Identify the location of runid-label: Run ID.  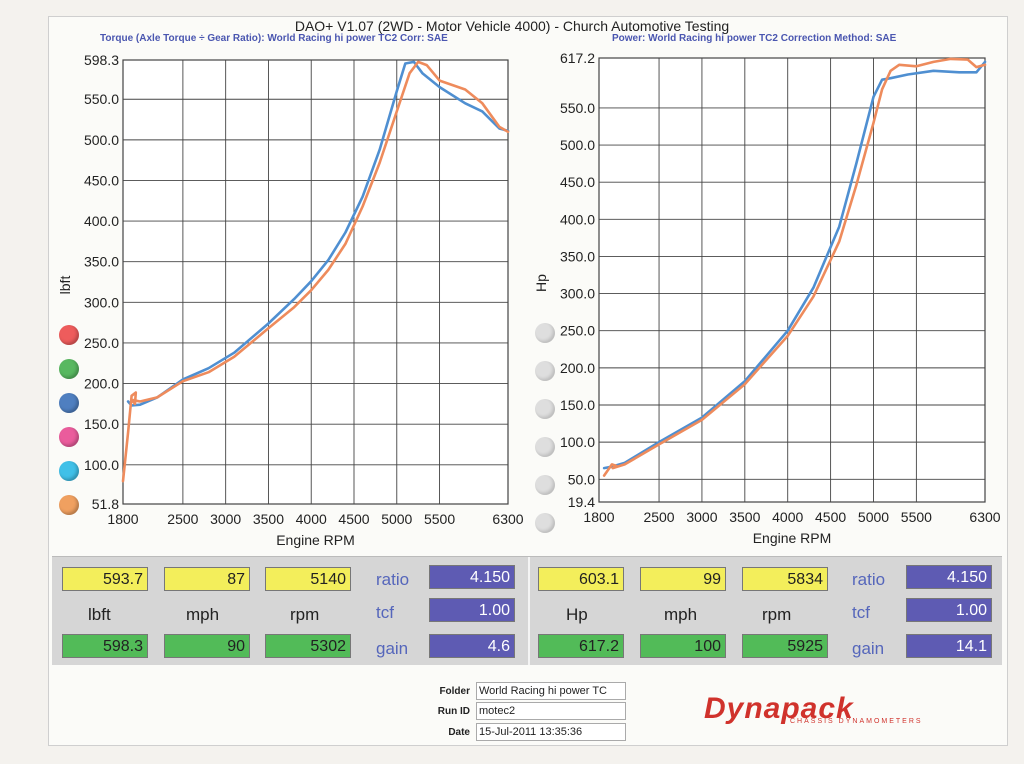
(453, 711).